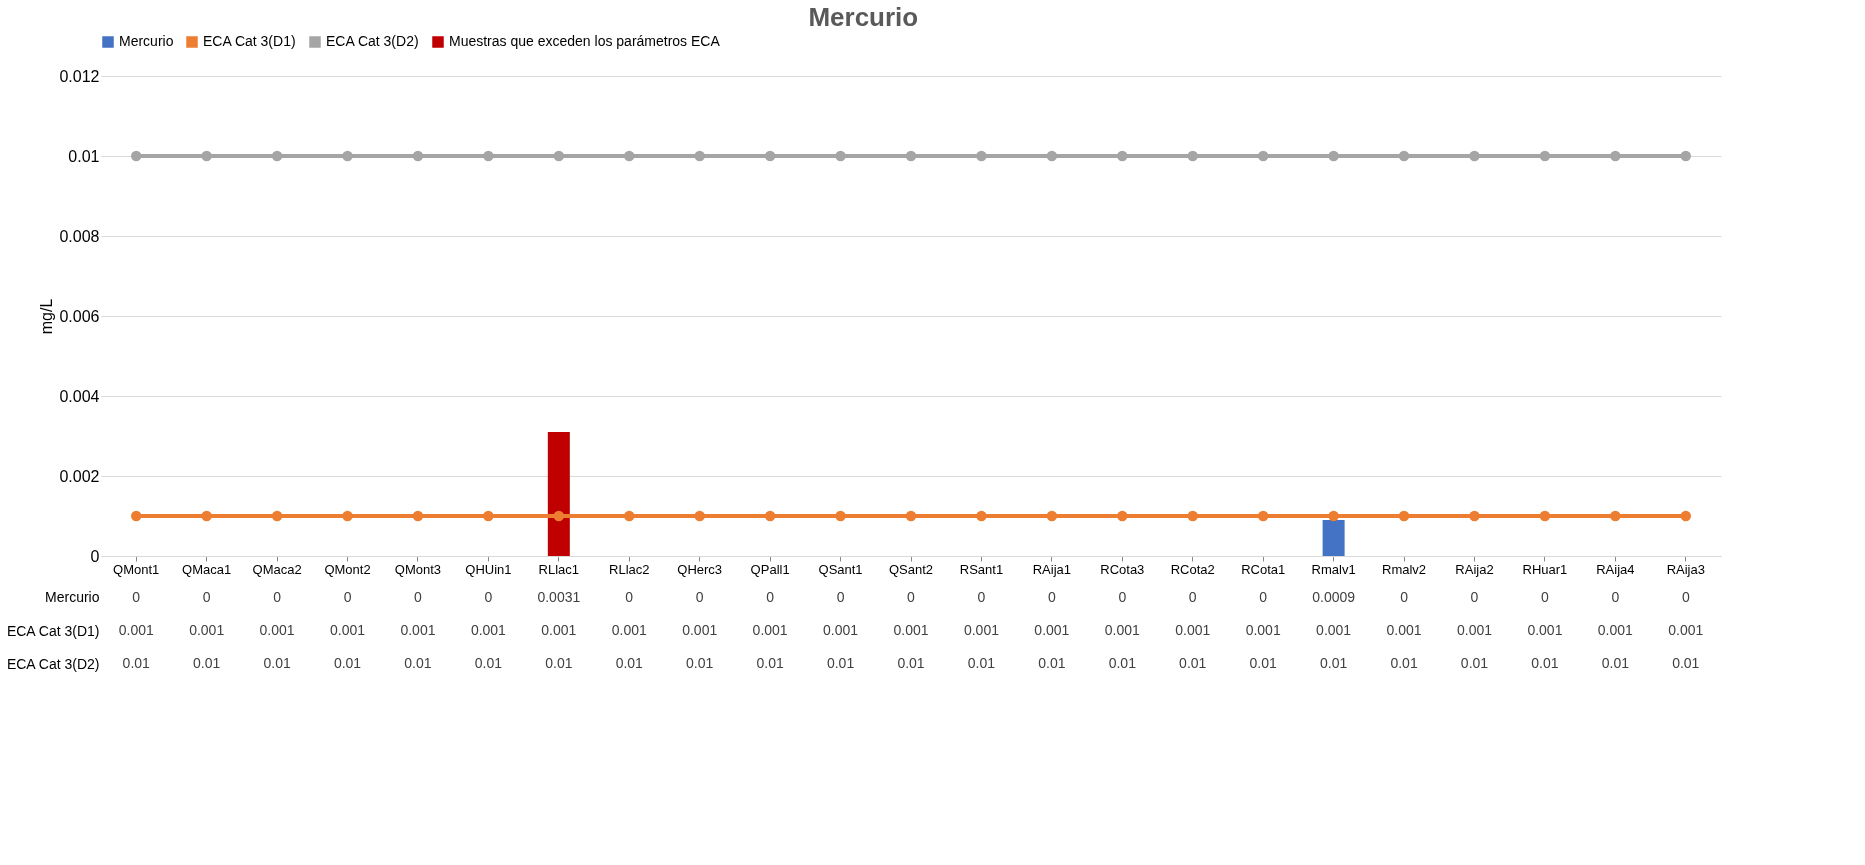 This screenshot has width=1865, height=865. What do you see at coordinates (1333, 569) in the screenshot?
I see `x-tick-label: Rmalv1` at bounding box center [1333, 569].